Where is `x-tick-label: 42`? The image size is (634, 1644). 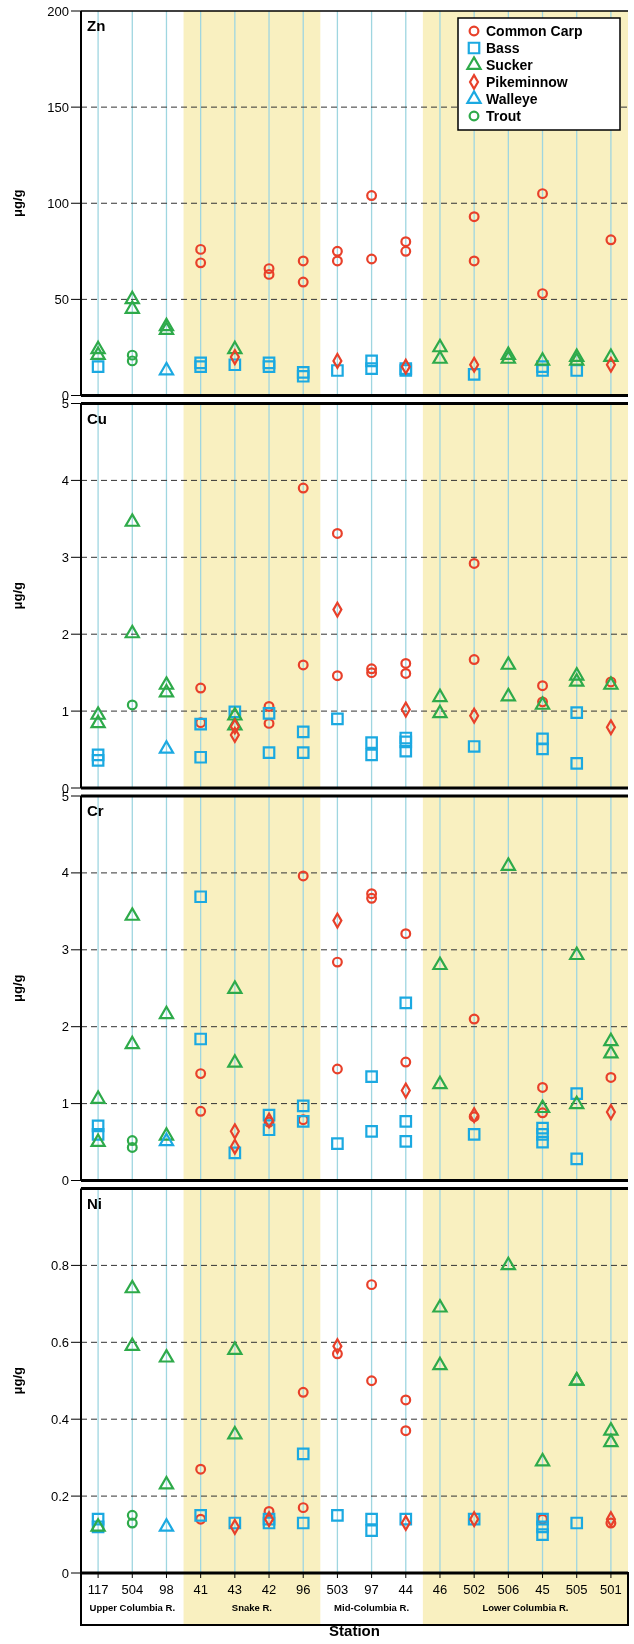 x-tick-label: 42 is located at coordinates (269, 1589).